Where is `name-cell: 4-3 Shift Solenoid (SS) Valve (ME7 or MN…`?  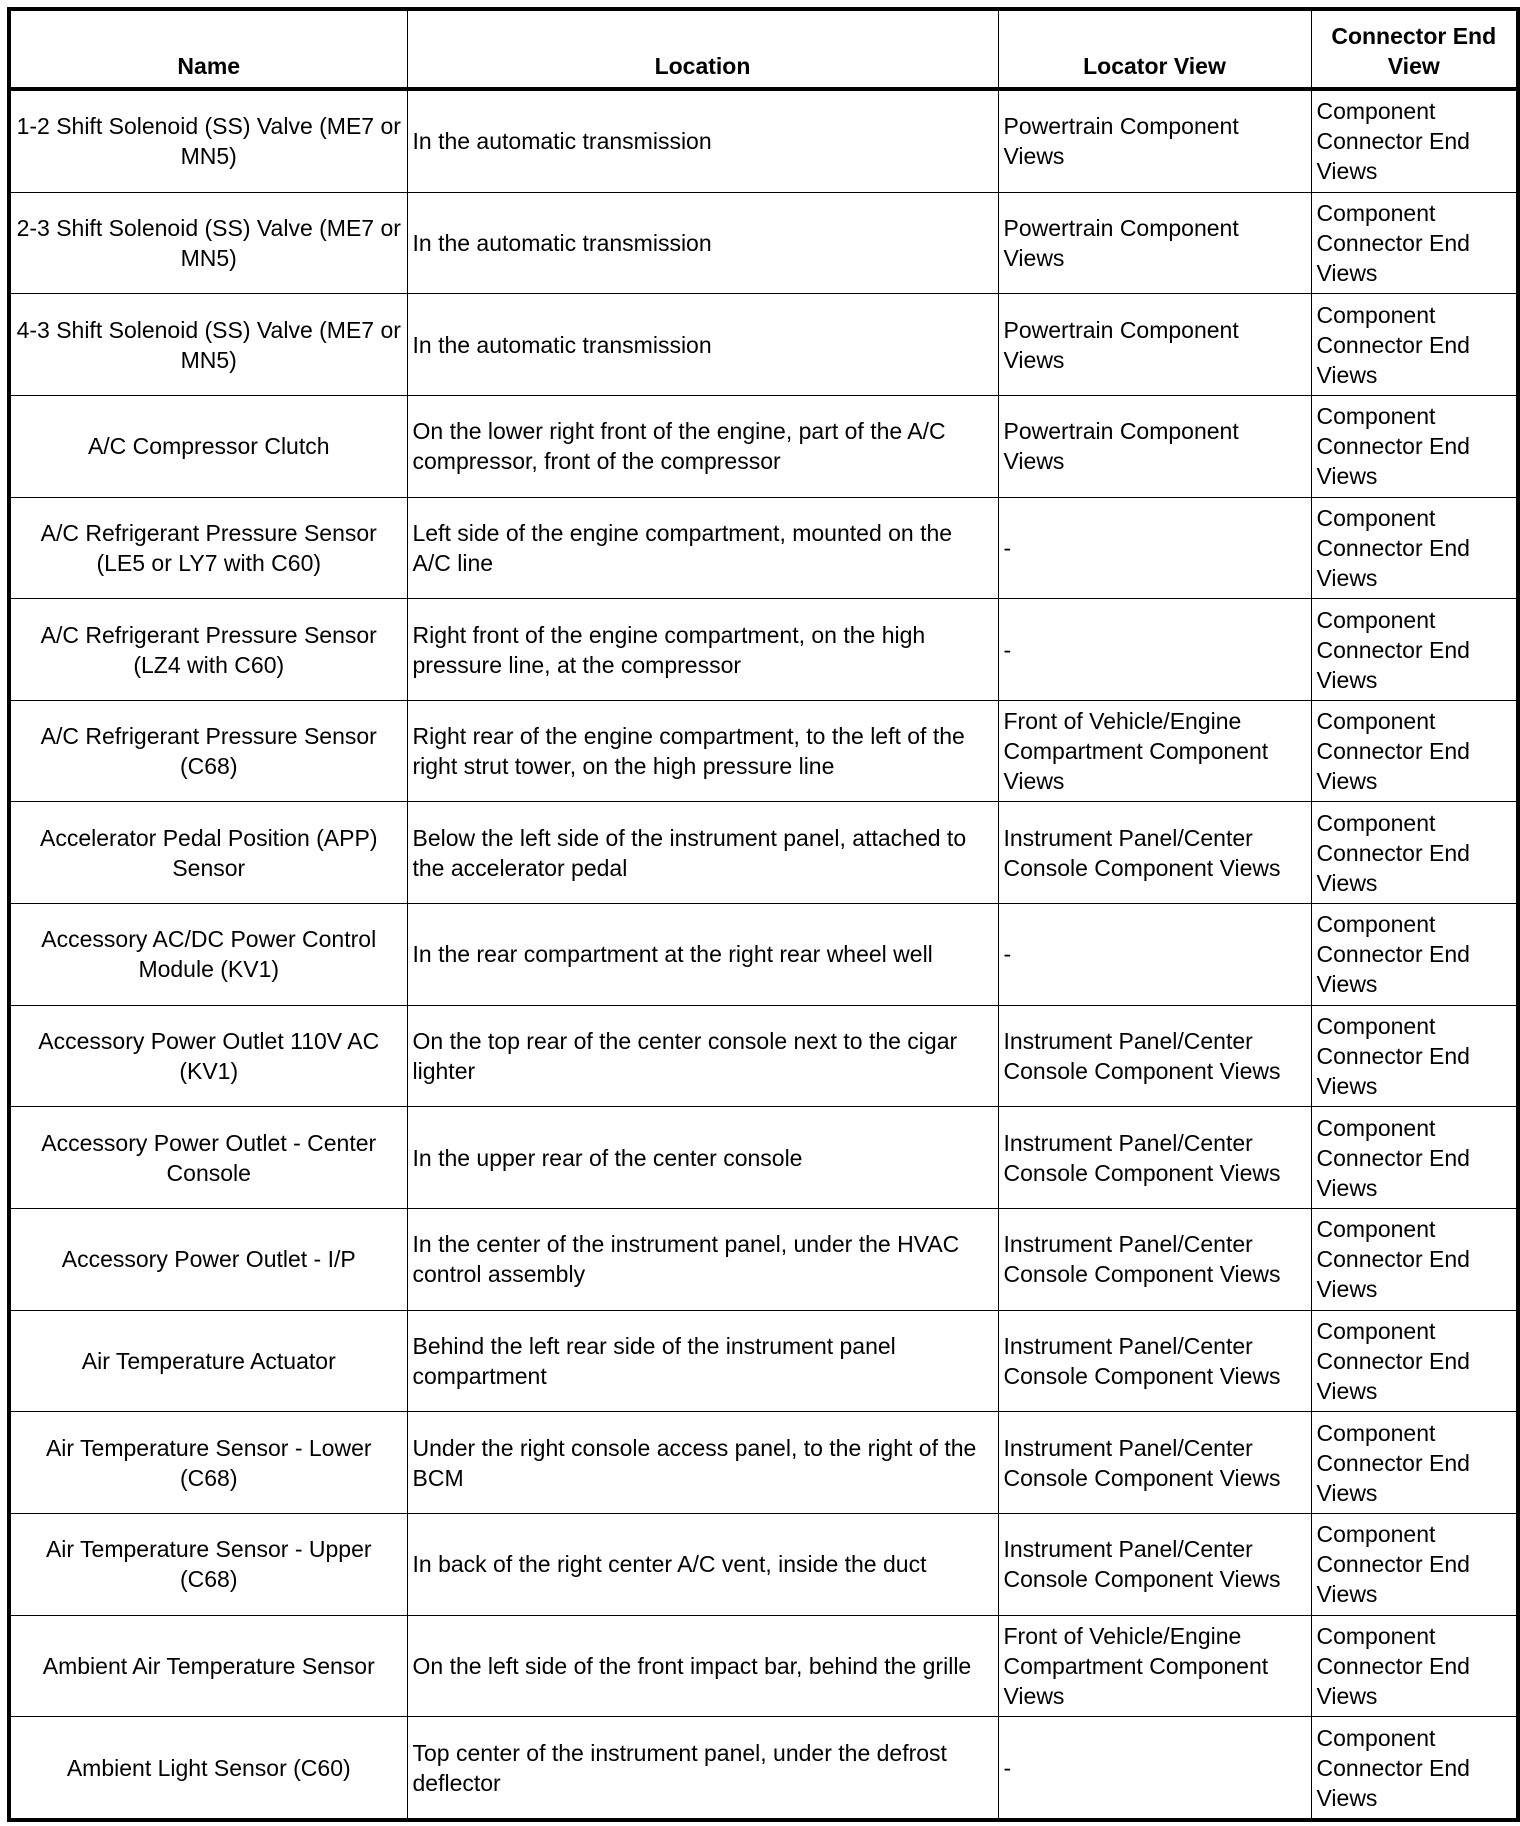 name-cell: 4-3 Shift Solenoid (SS) Valve (ME7 or MN… is located at coordinates (208, 344).